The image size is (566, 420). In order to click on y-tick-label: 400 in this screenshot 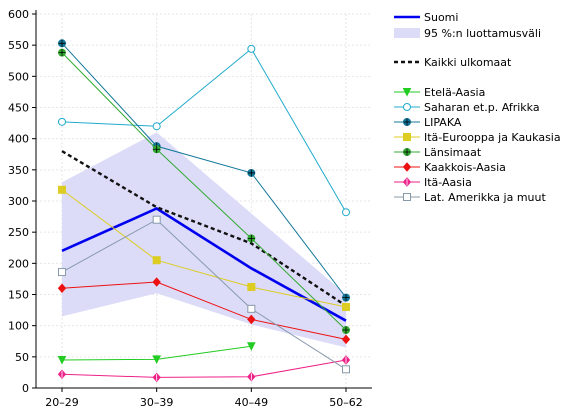, I will do `click(18, 139)`.